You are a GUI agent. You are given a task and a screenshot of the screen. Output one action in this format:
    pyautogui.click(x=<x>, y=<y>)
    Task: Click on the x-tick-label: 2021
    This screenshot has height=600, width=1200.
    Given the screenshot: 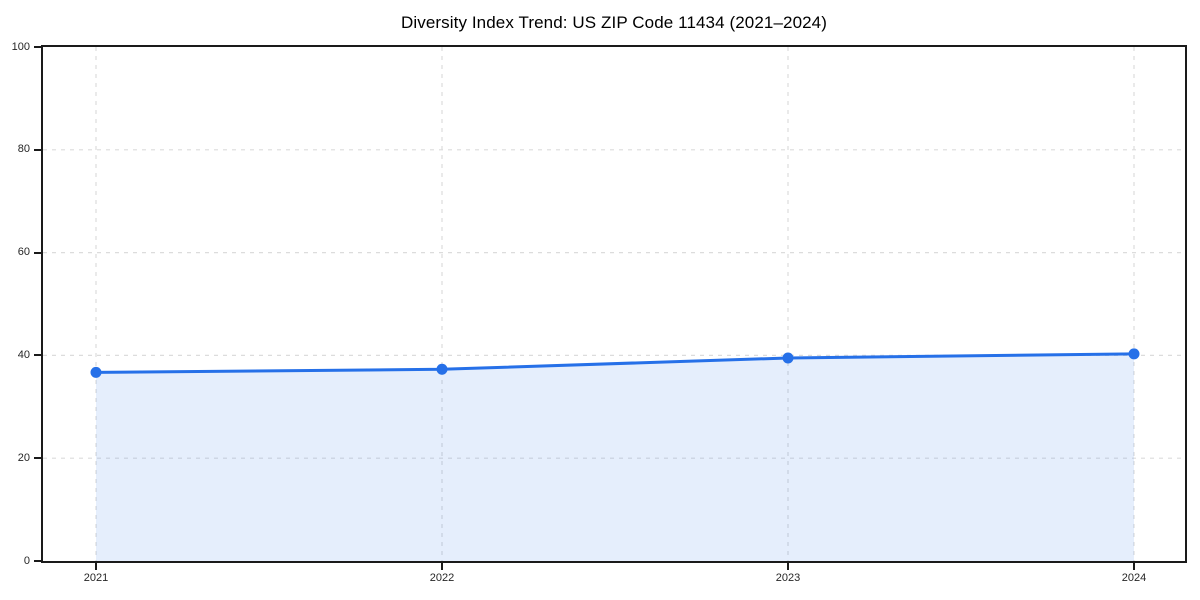 What is the action you would take?
    pyautogui.click(x=96, y=578)
    